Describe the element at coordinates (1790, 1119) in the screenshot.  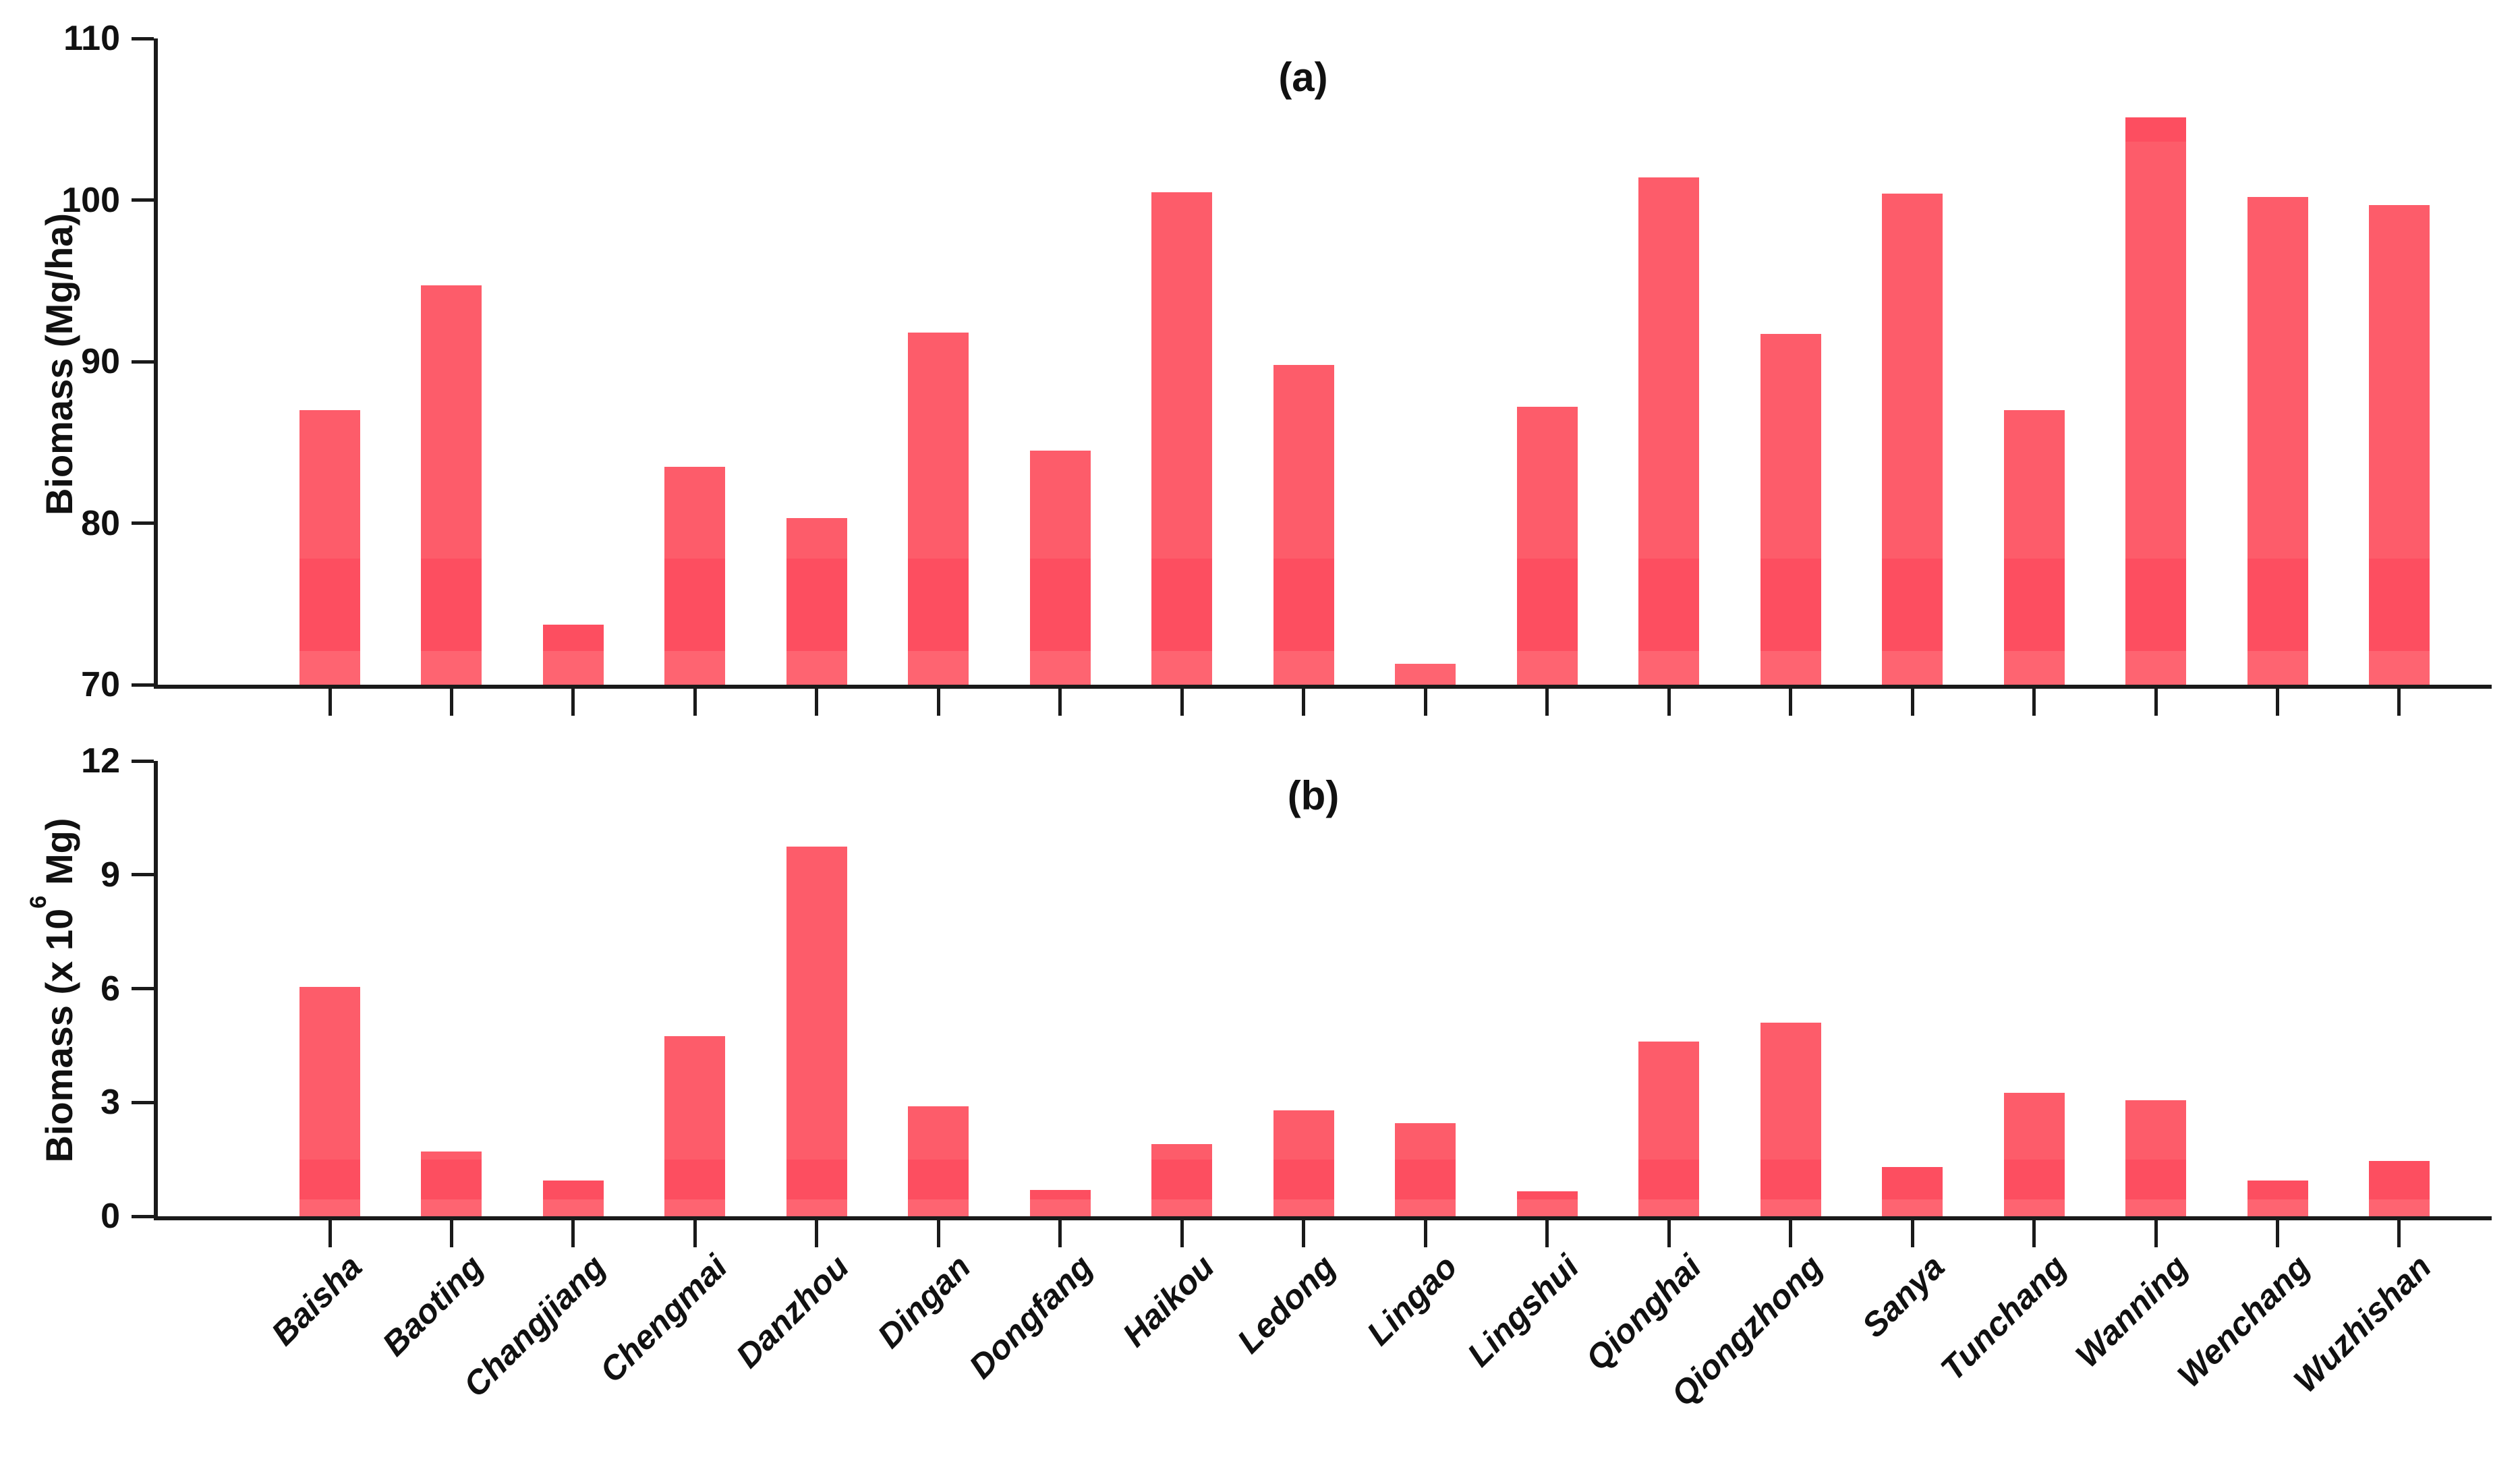
I see `bar-b-qiongzhong` at that location.